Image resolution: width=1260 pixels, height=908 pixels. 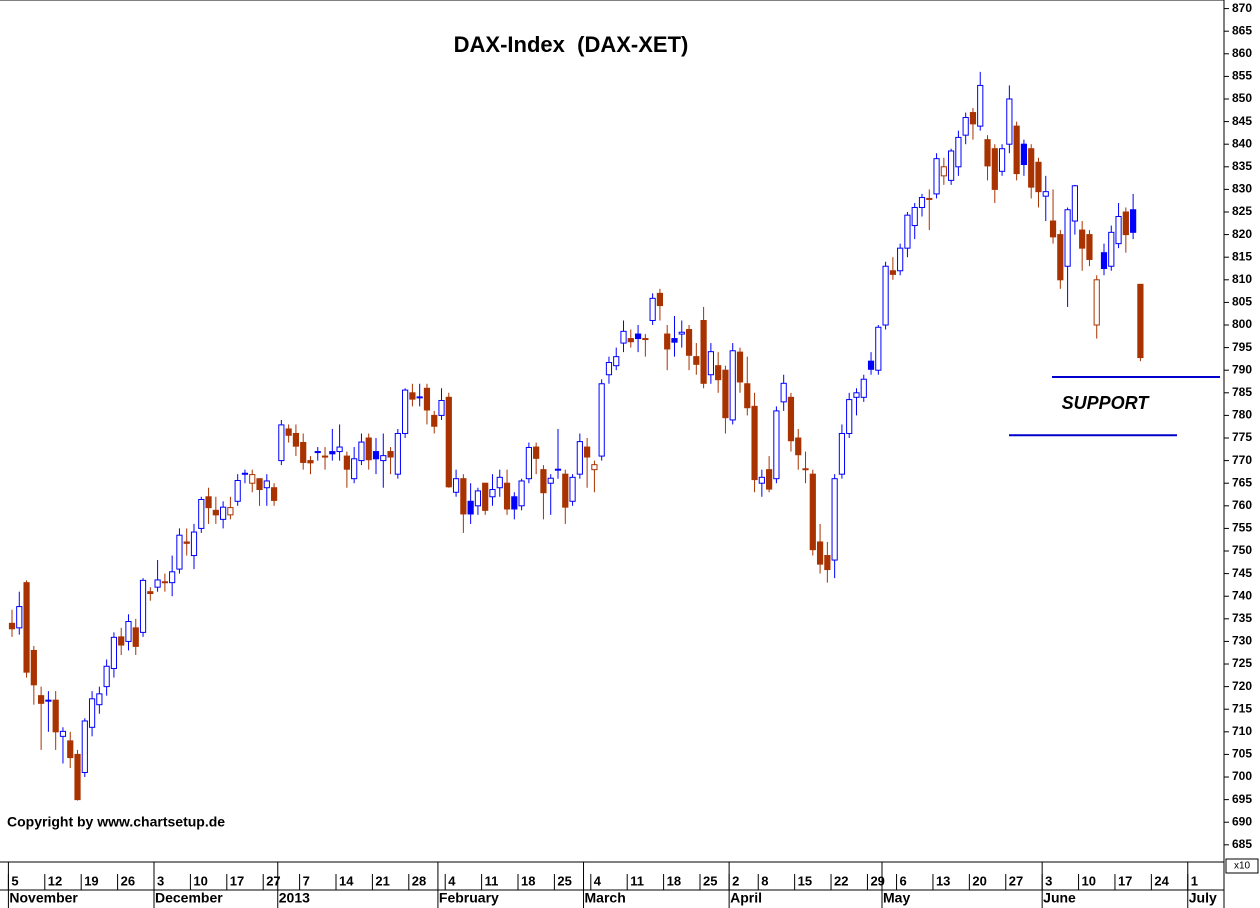 What do you see at coordinates (189, 898) in the screenshot?
I see `month-label: December` at bounding box center [189, 898].